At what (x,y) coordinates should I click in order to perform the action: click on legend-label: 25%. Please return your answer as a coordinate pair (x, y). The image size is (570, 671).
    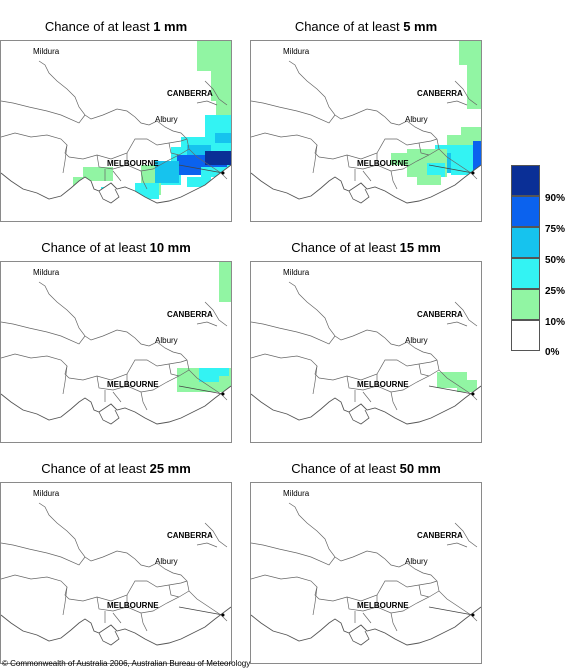
    Looking at the image, I should click on (555, 291).